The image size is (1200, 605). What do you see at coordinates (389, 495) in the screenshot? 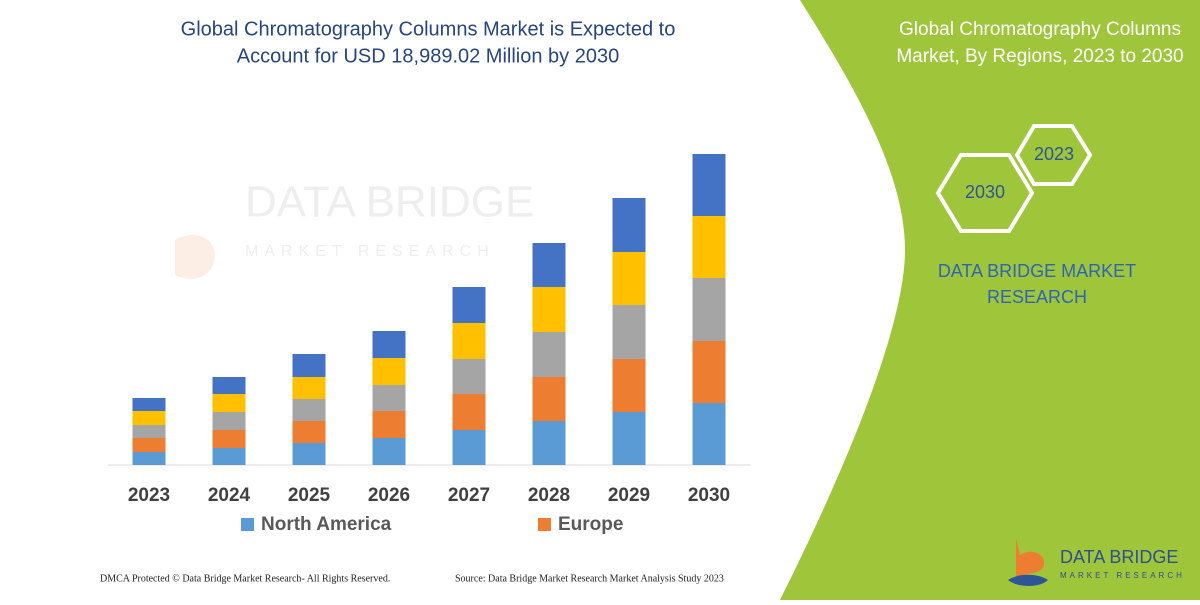
I see `x-tick-label: 2026` at bounding box center [389, 495].